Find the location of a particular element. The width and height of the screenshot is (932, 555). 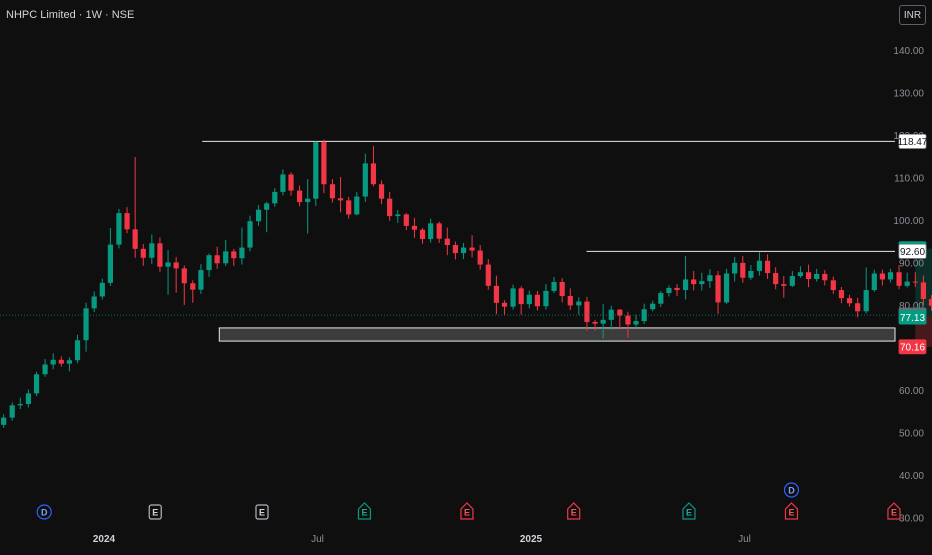

price-tag-label: 70.16 is located at coordinates (912, 347).